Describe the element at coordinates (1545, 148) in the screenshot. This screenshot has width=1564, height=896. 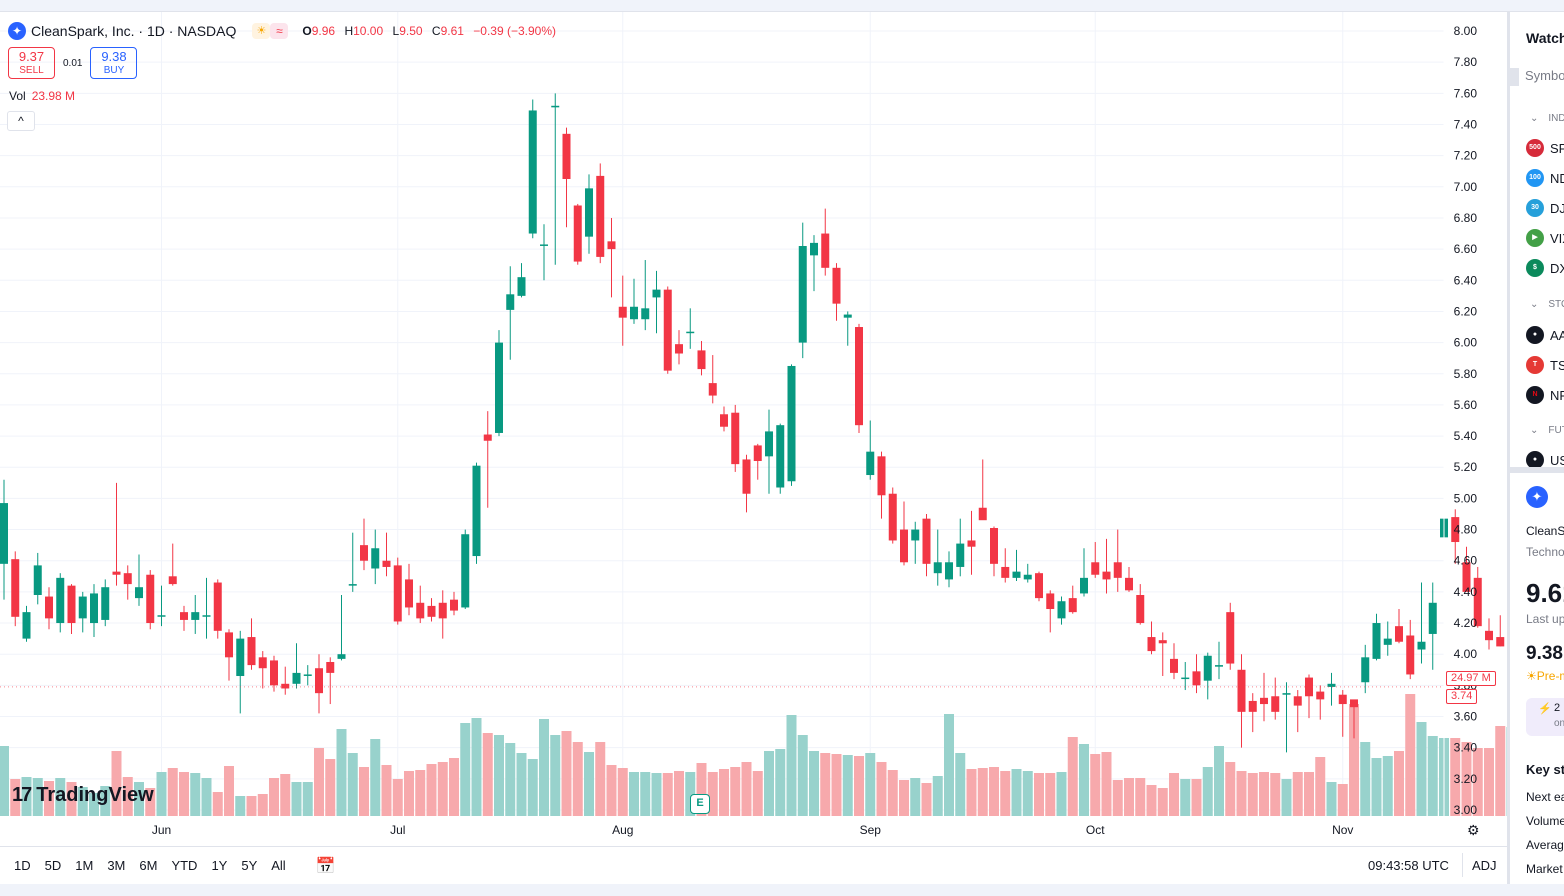
I see `watchlist-row-spx: 500SPX` at that location.